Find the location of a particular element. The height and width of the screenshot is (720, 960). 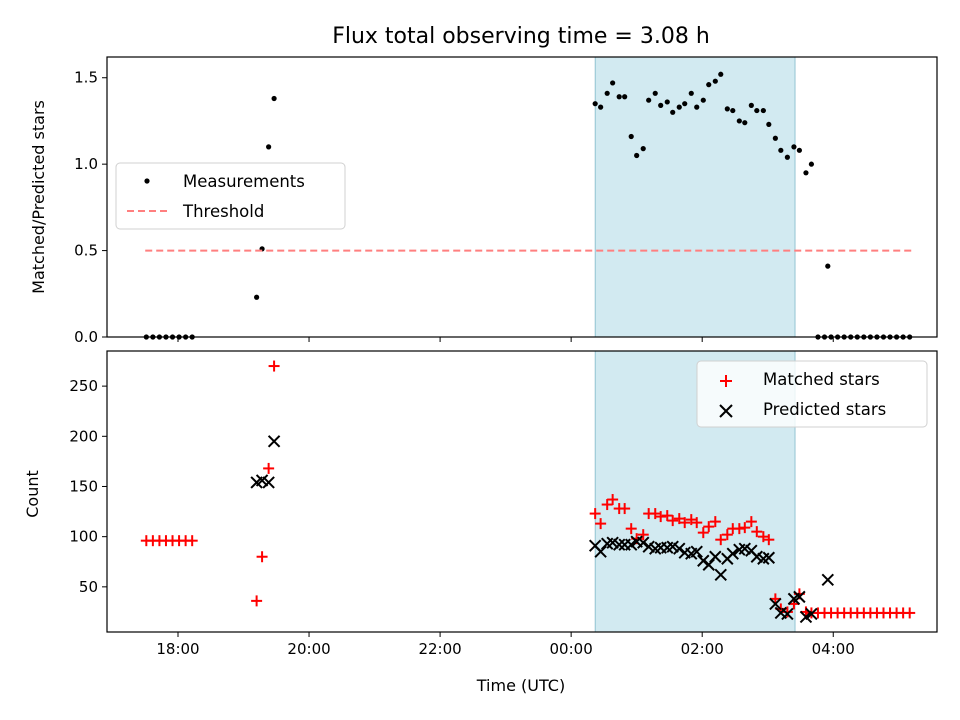

x-tick-label: 22:00 is located at coordinates (439, 649).